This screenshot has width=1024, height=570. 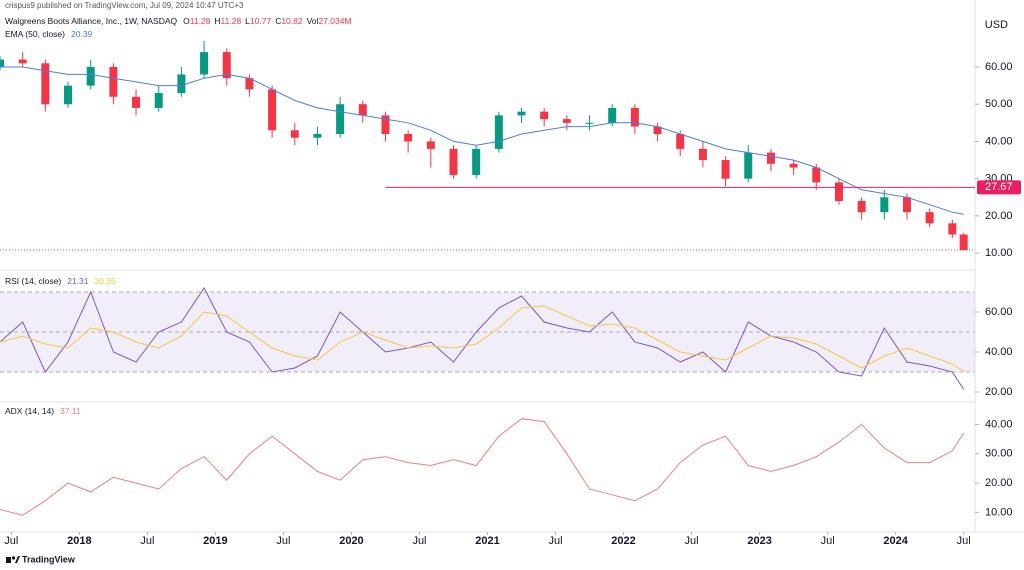 What do you see at coordinates (78, 281) in the screenshot?
I see `indicator-value: 21.31` at bounding box center [78, 281].